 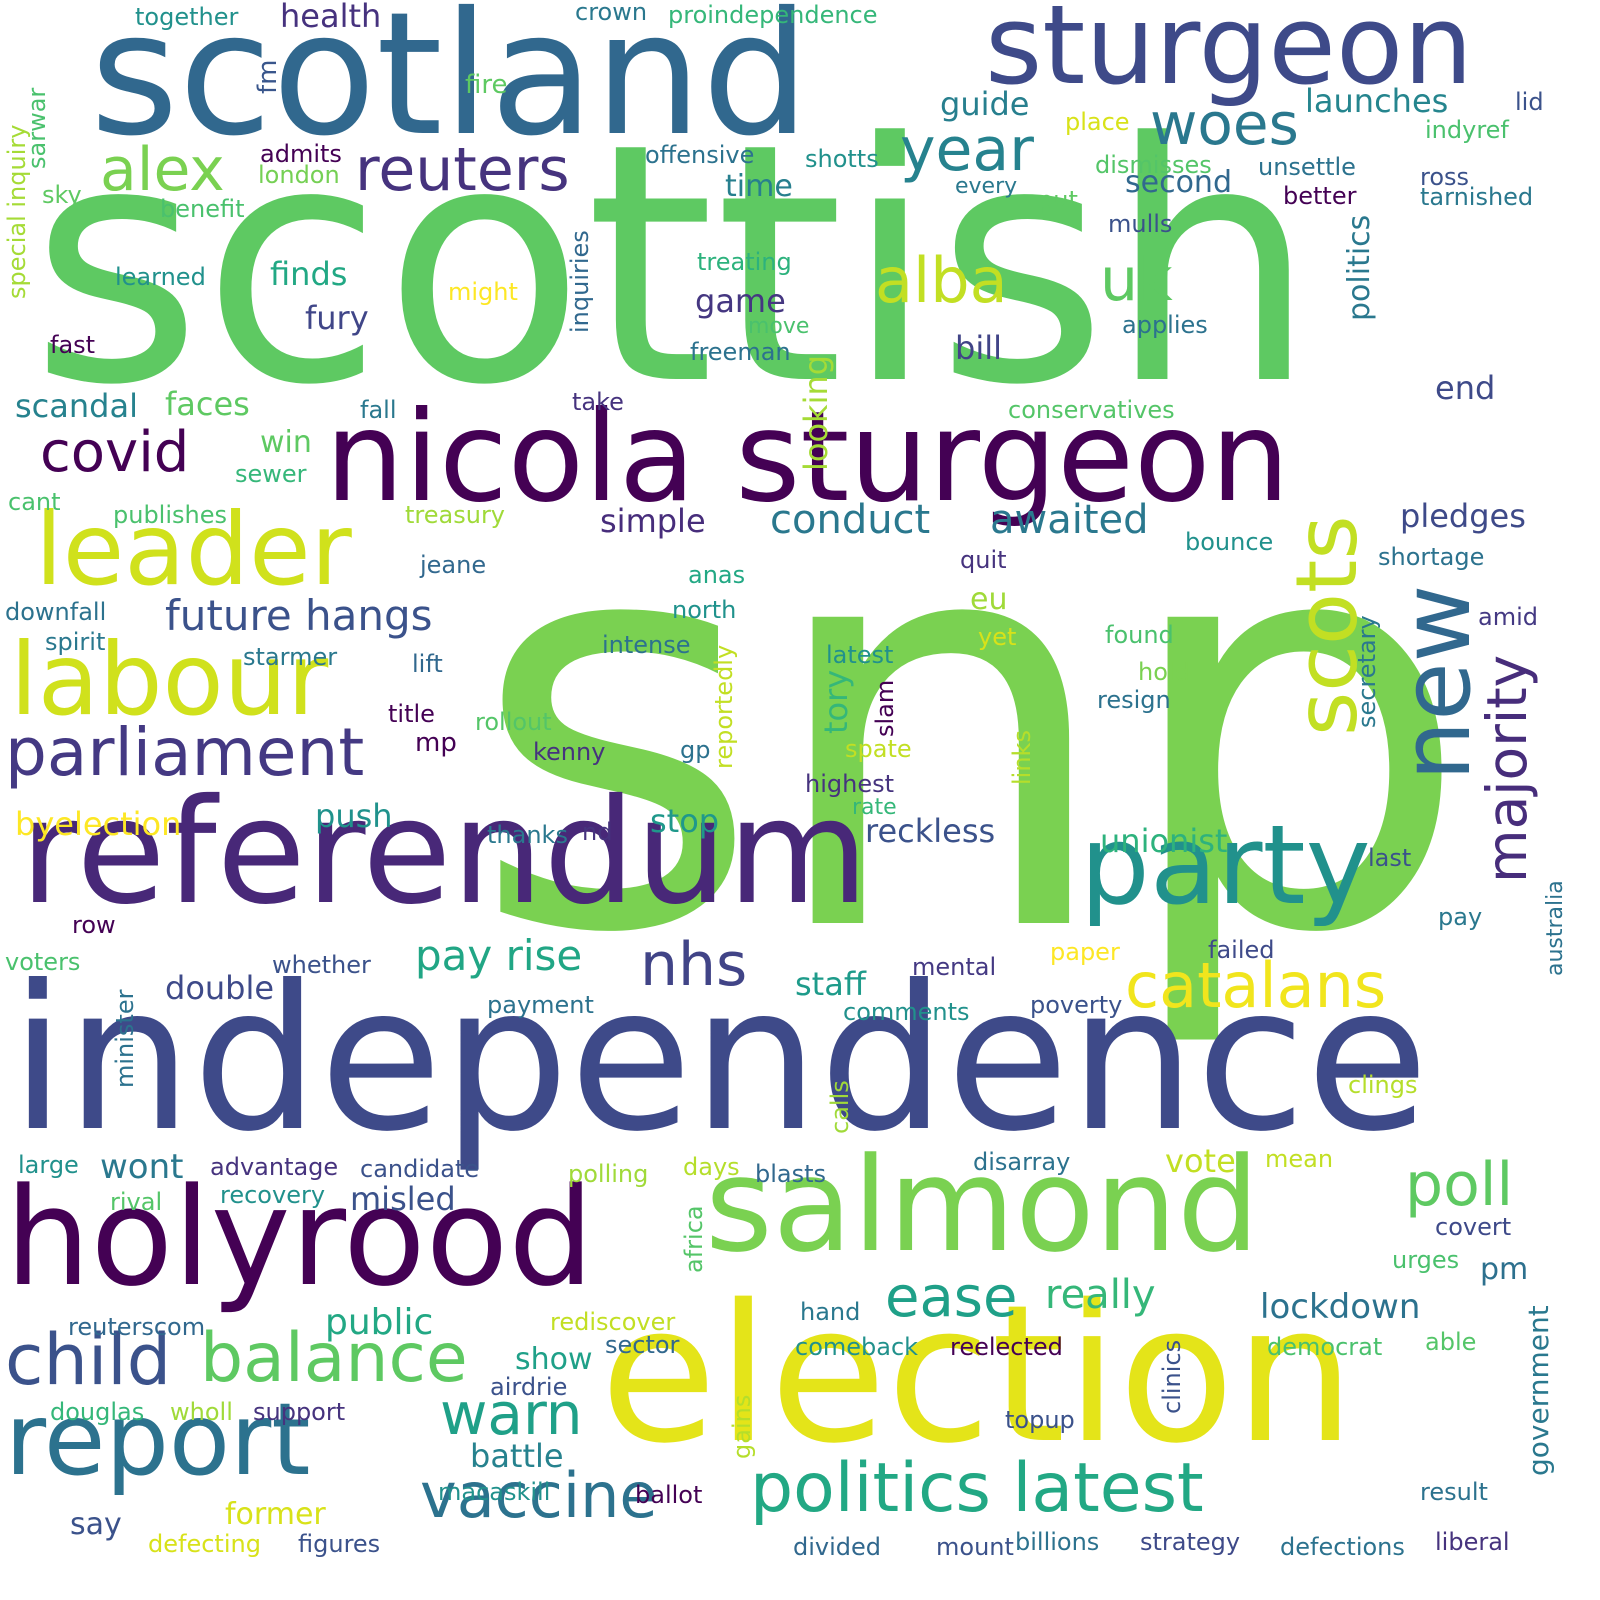 What do you see at coordinates (201, 1412) in the screenshot?
I see `word-wholl: wholl` at bounding box center [201, 1412].